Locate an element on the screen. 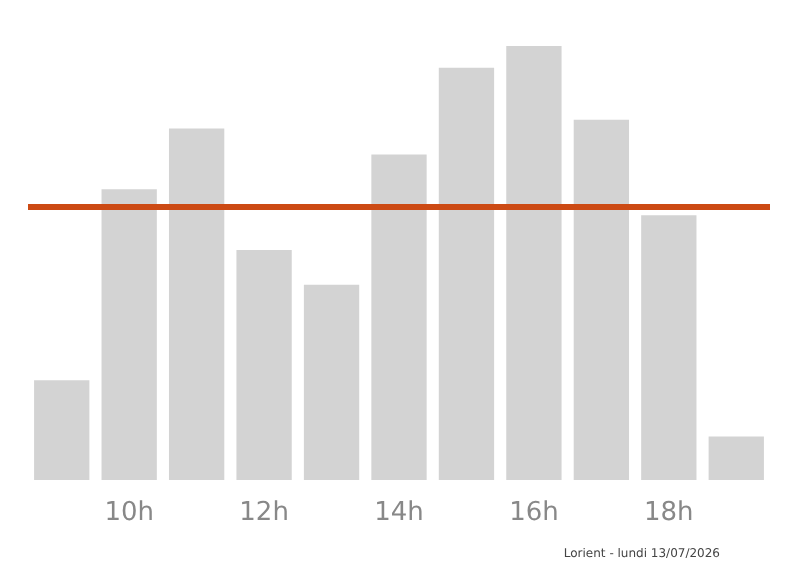 This screenshot has width=800, height=572. x-tick-label: 18h is located at coordinates (669, 513).